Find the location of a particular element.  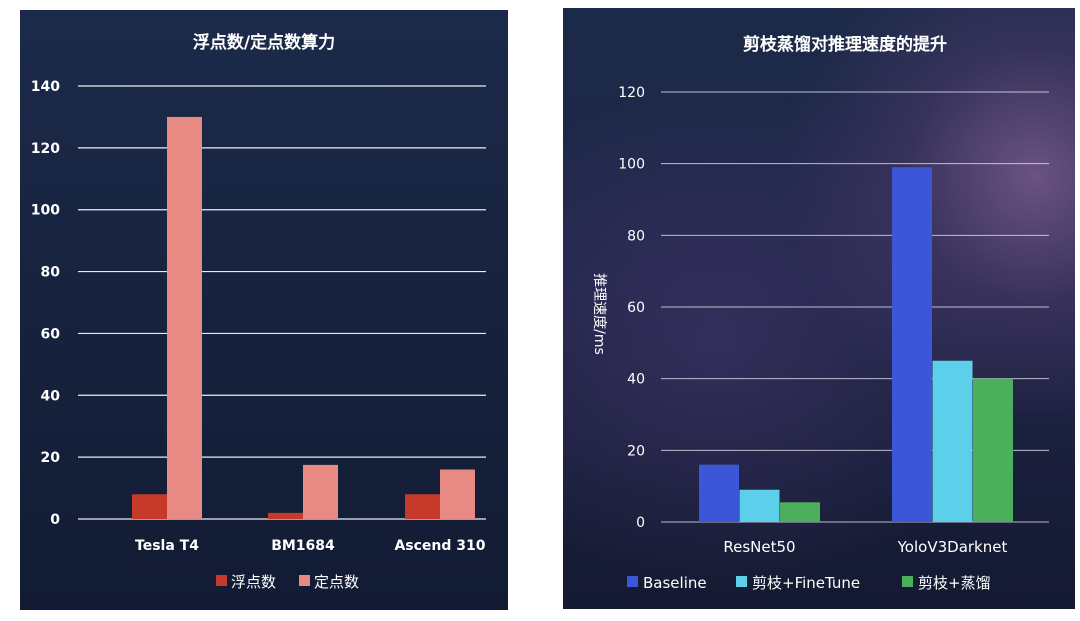

bar-bm1684-fixed is located at coordinates (320, 491).